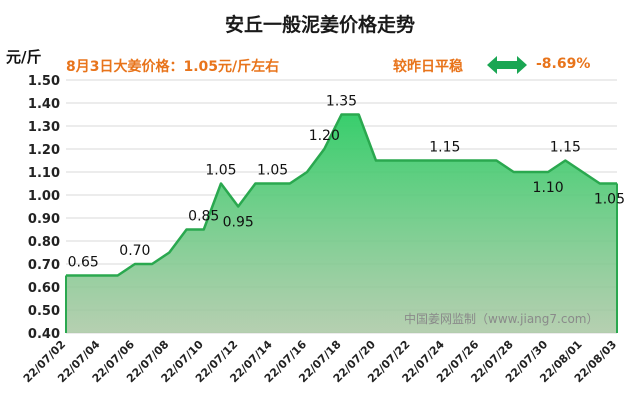  I want to click on y-tick-label: 1.00, so click(44, 196).